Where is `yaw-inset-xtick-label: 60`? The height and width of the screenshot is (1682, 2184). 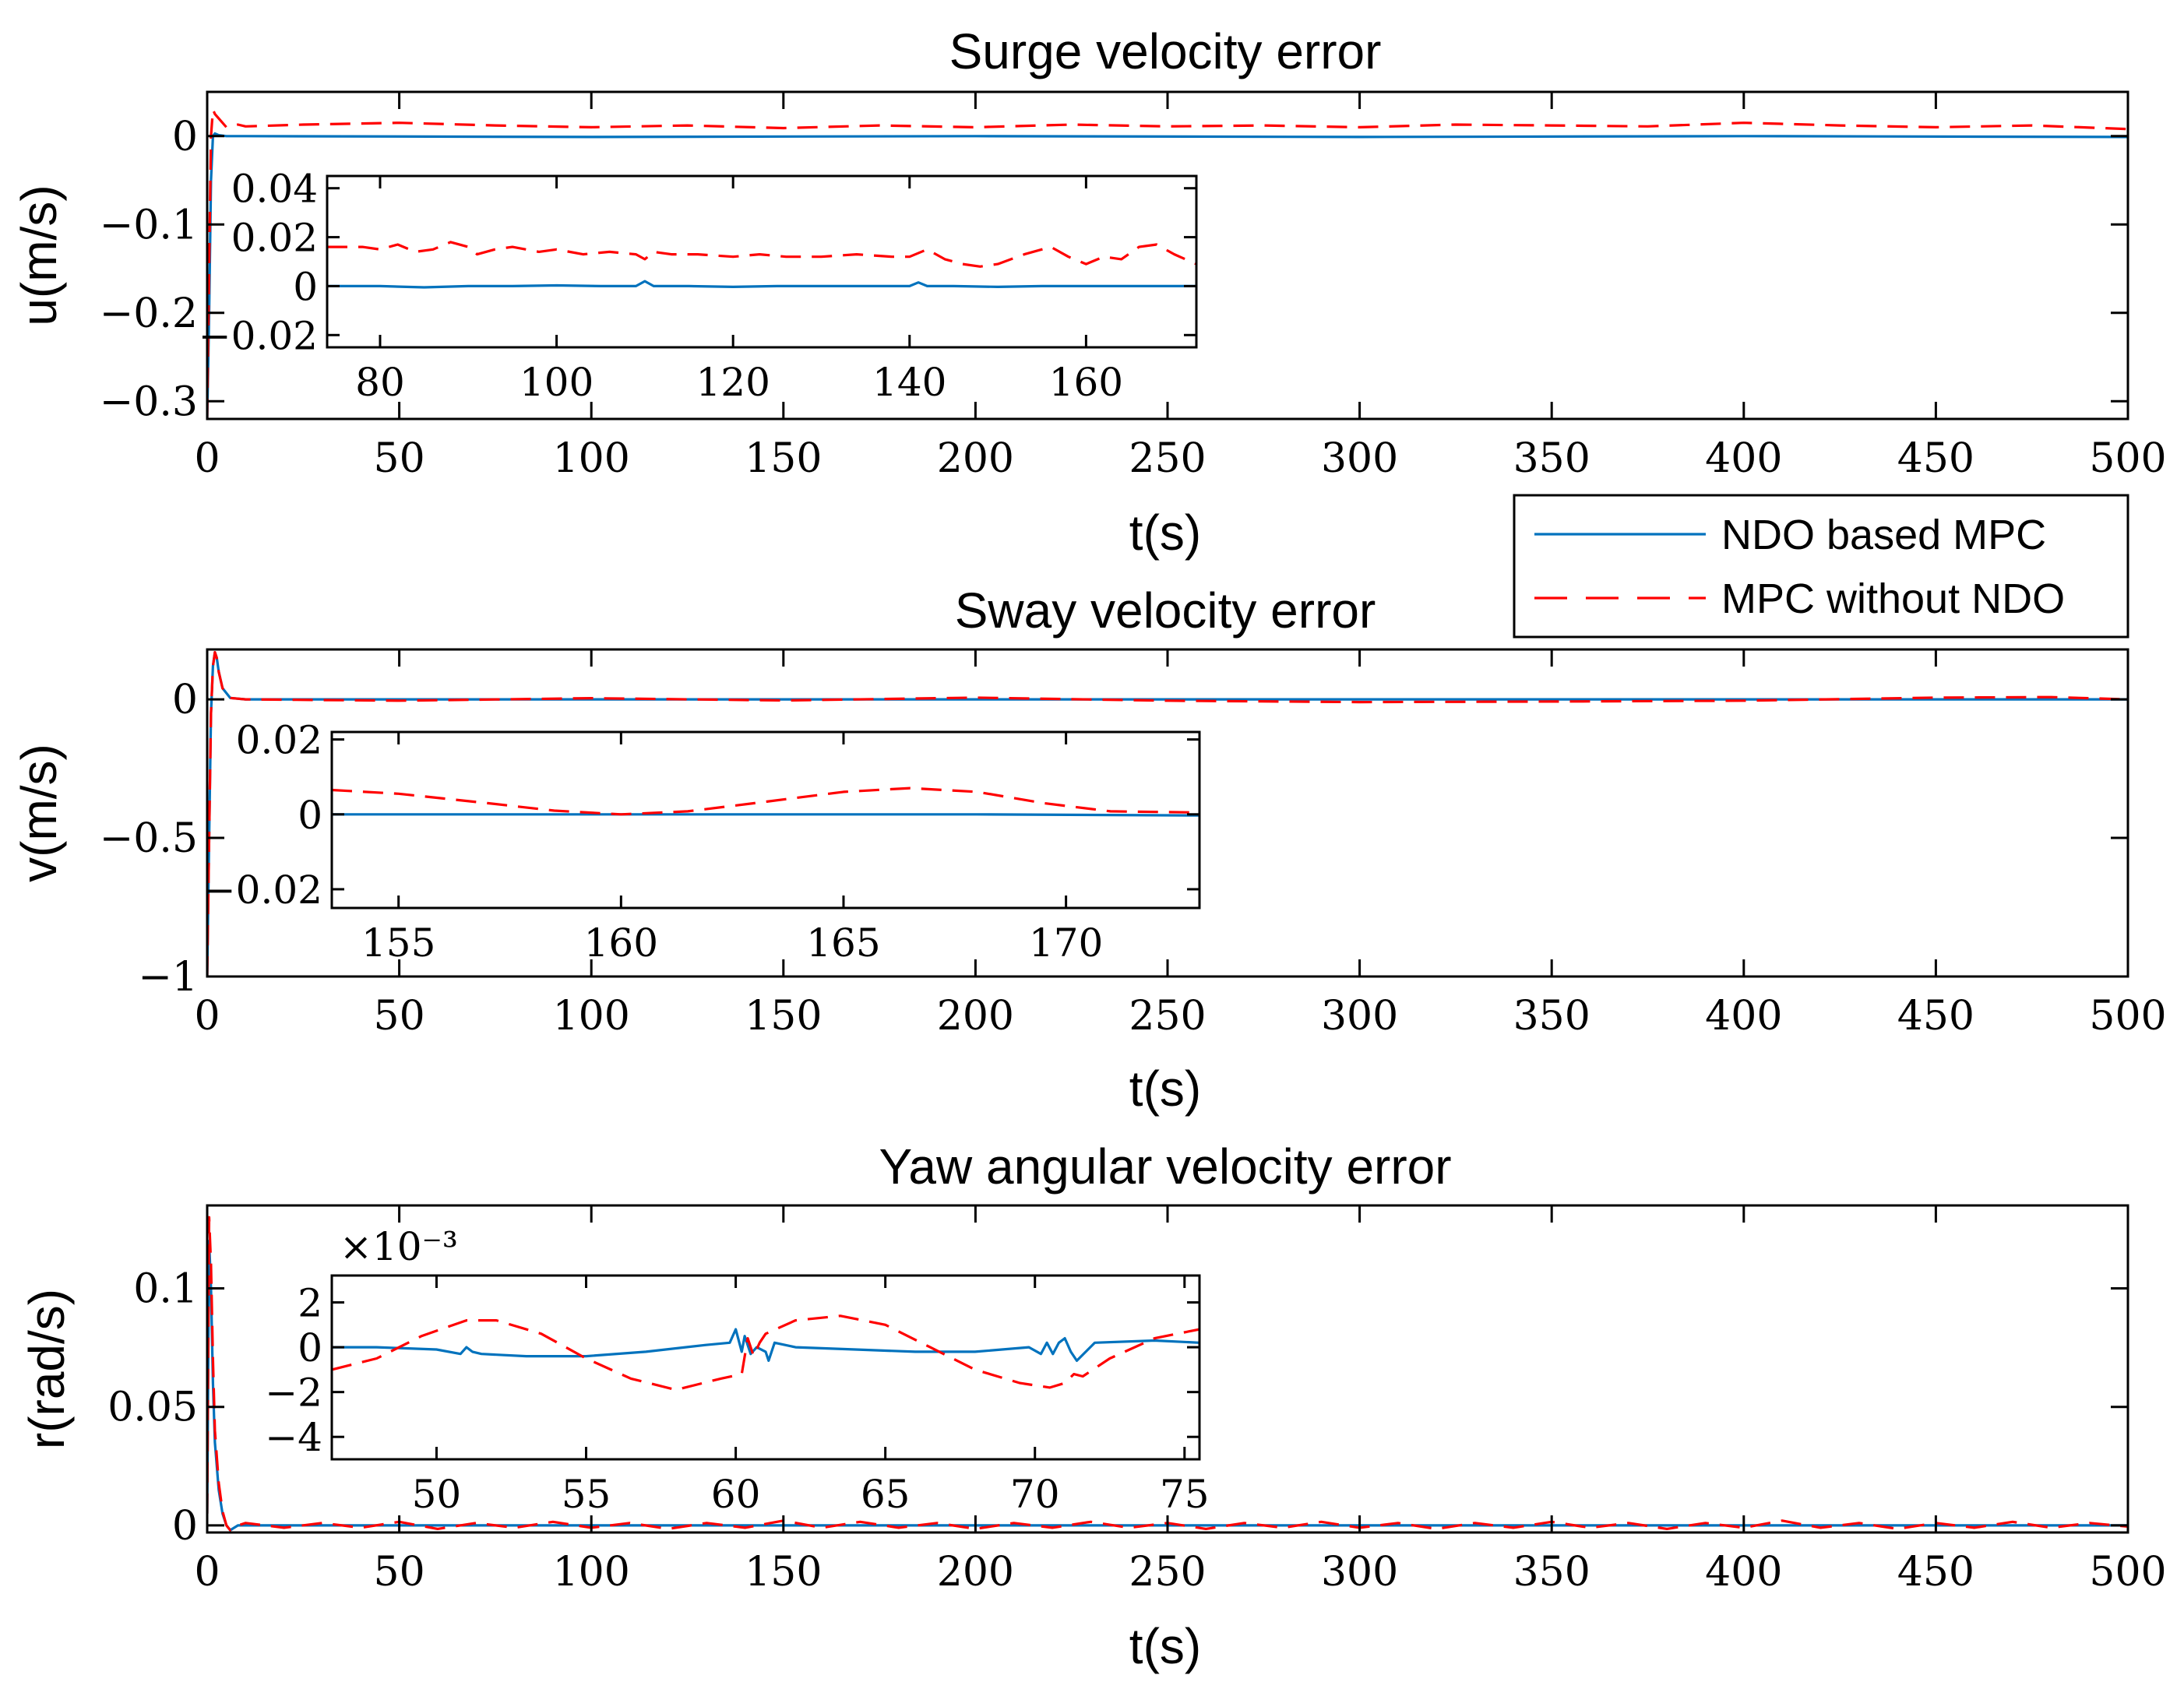
yaw-inset-xtick-label: 60 is located at coordinates (736, 1494).